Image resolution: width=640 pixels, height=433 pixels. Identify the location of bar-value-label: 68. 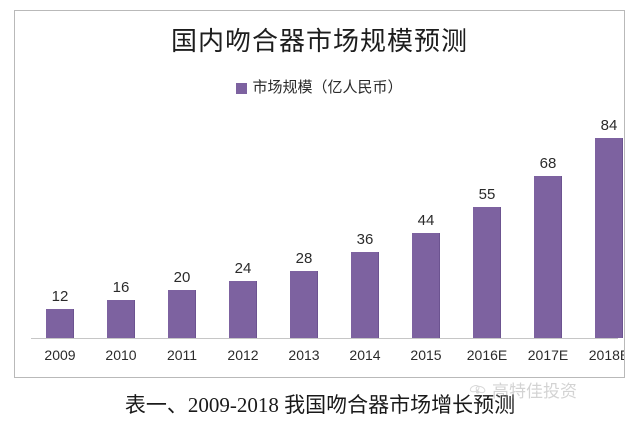
(548, 163).